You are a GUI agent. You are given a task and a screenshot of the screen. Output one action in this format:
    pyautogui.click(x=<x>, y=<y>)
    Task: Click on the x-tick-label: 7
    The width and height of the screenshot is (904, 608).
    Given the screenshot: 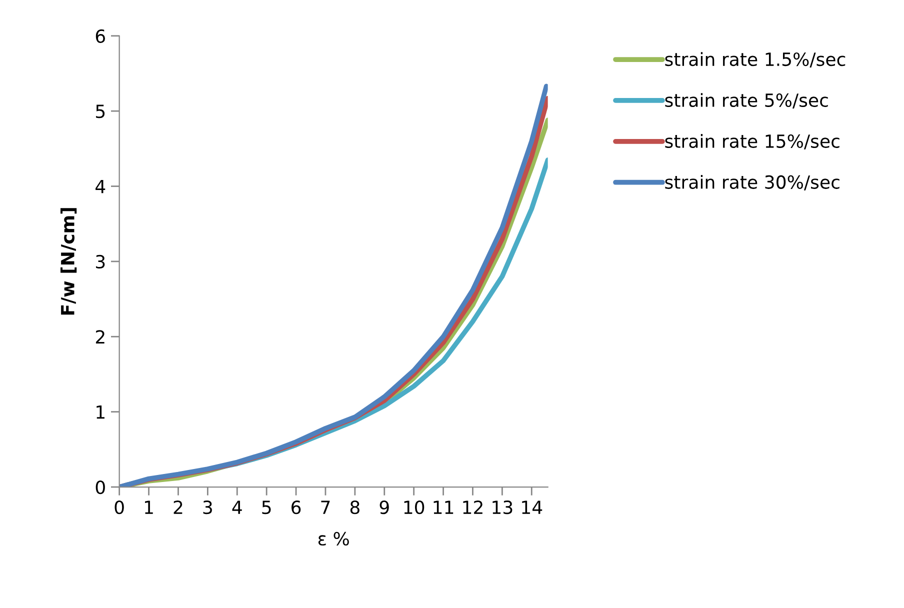 What is the action you would take?
    pyautogui.click(x=325, y=507)
    